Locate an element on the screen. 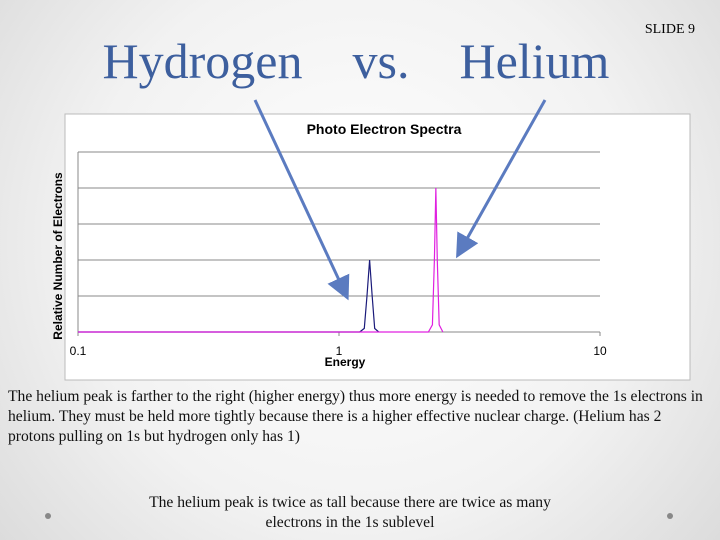 The height and width of the screenshot is (540, 720). chart-title: Photo Electron Spectra is located at coordinates (384, 129).